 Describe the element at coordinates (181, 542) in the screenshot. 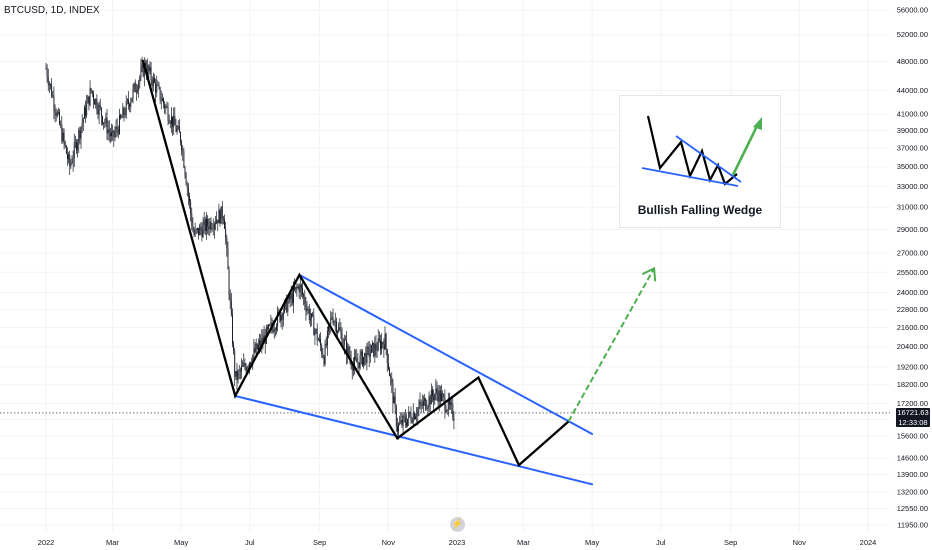

I see `x-tick-label: May` at that location.